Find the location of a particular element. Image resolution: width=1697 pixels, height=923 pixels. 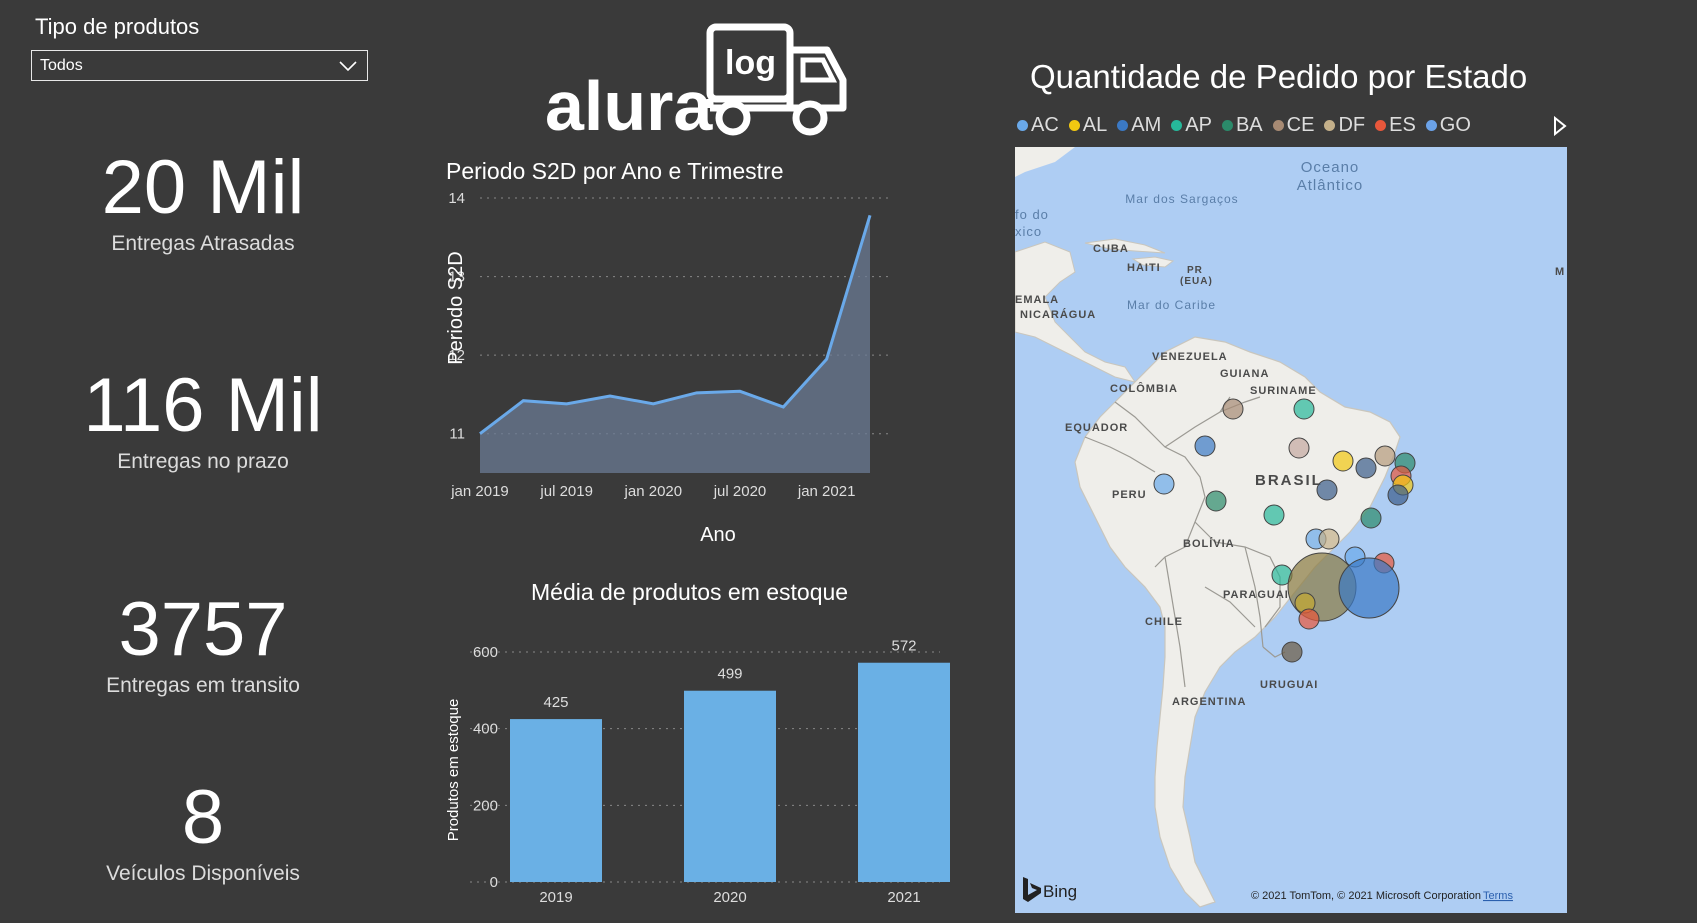

kpi-value: 116 Mil is located at coordinates (203, 405).